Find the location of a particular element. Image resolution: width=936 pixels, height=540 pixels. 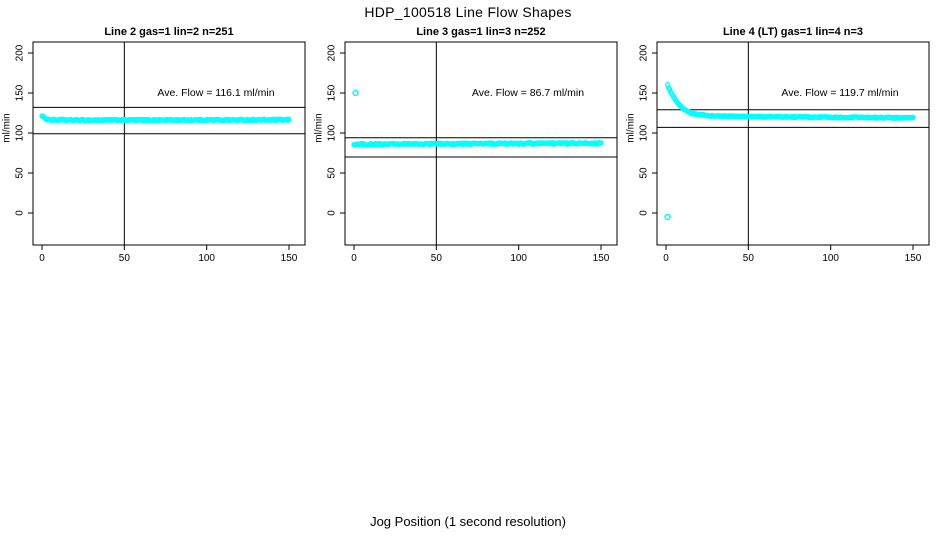

panel-1-plot: 0 50 100 150 200 ml/min 0 50 100 150 is located at coordinates (154, 152).